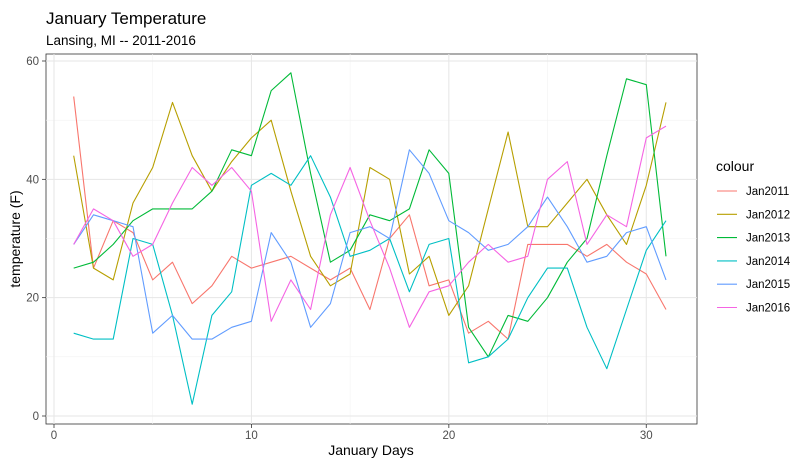 The image size is (806, 465). Describe the element at coordinates (54, 436) in the screenshot. I see `x-tick-label: 0` at that location.